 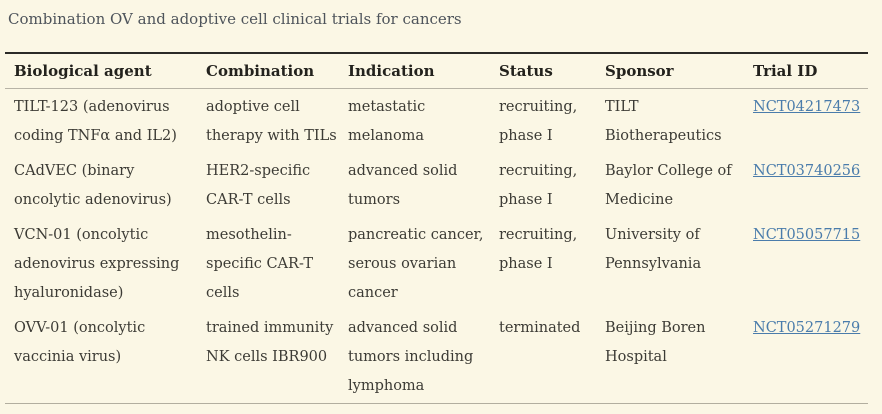 I want to click on cell-sponsor: Baylor College of Medicine, so click(x=668, y=185).